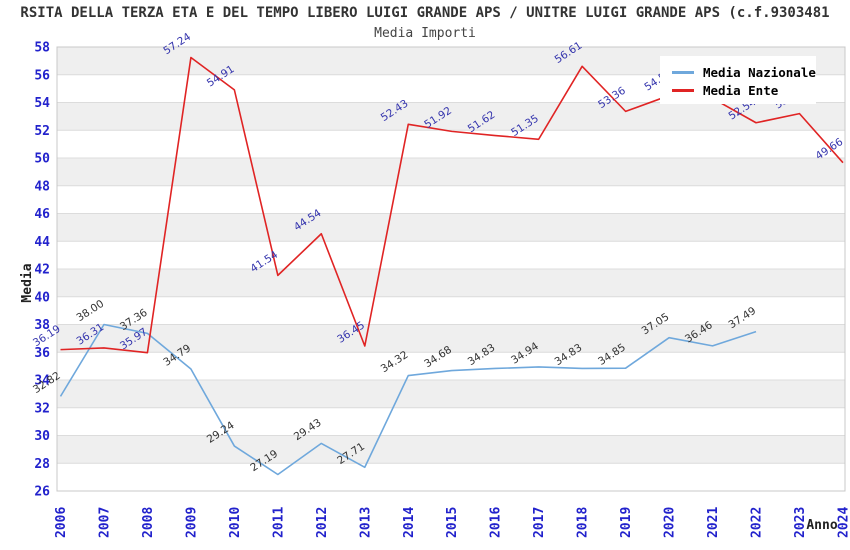 Image resolution: width=850 pixels, height=550 pixels. What do you see at coordinates (759, 72) in the screenshot?
I see `legend-label: Media Nazionale` at bounding box center [759, 72].